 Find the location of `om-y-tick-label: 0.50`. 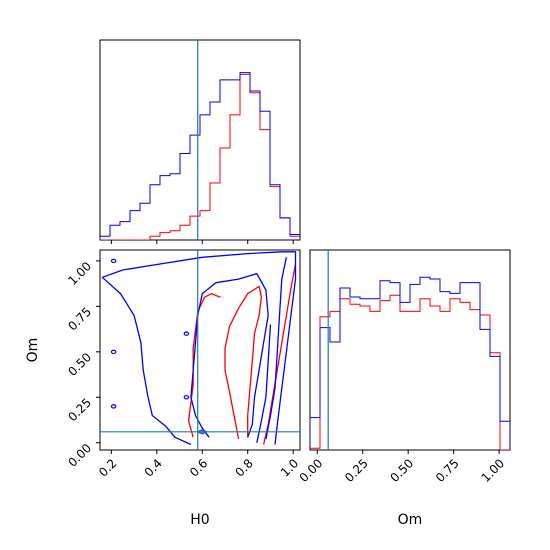

om-y-tick-label: 0.50 is located at coordinates (79, 364).